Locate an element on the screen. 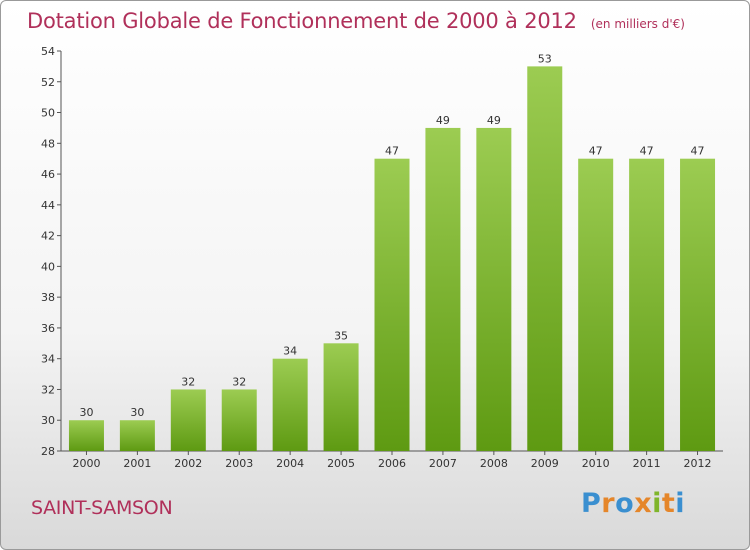 The width and height of the screenshot is (750, 550). data-label-2007: 49 is located at coordinates (443, 120).